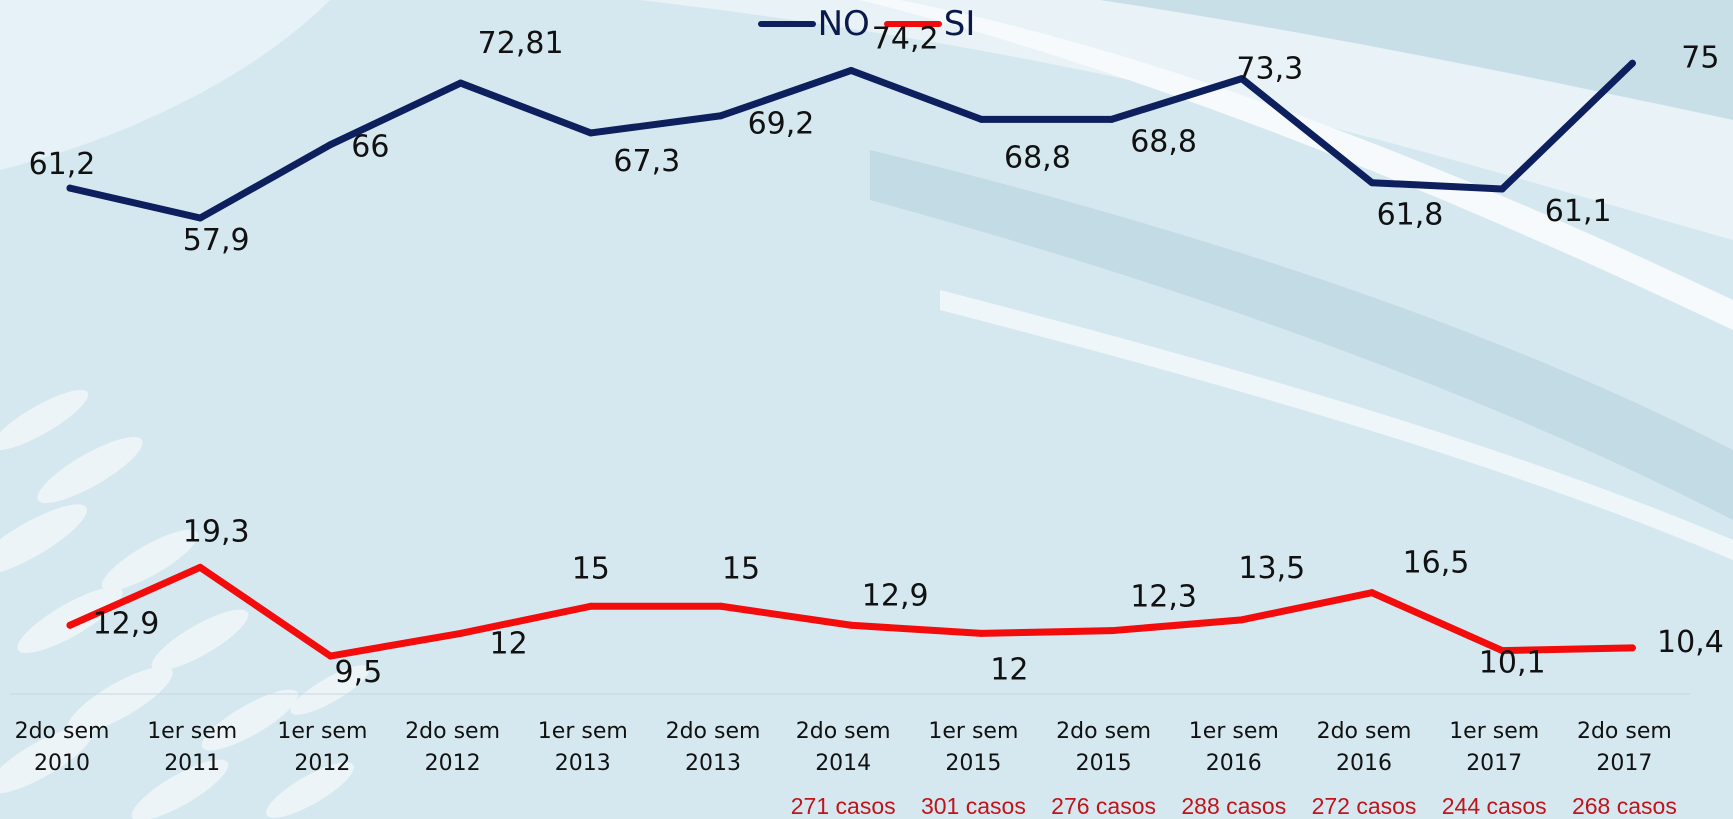 The width and height of the screenshot is (1733, 819). Describe the element at coordinates (713, 763) in the screenshot. I see `x-tick-label-5-line2: 2013` at that location.